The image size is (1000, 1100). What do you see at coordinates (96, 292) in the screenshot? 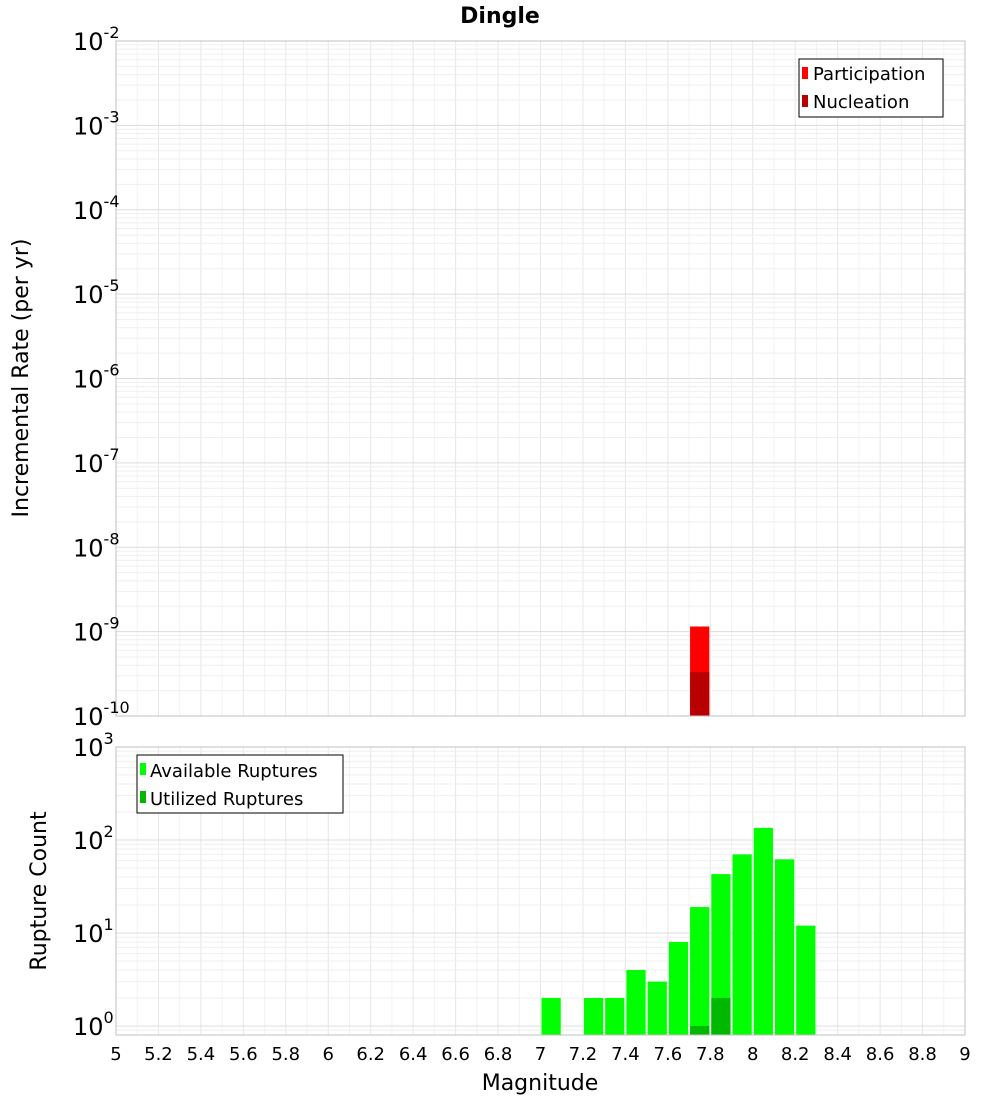
I see `top-y-tick-label: 10⁻⁵` at bounding box center [96, 292].